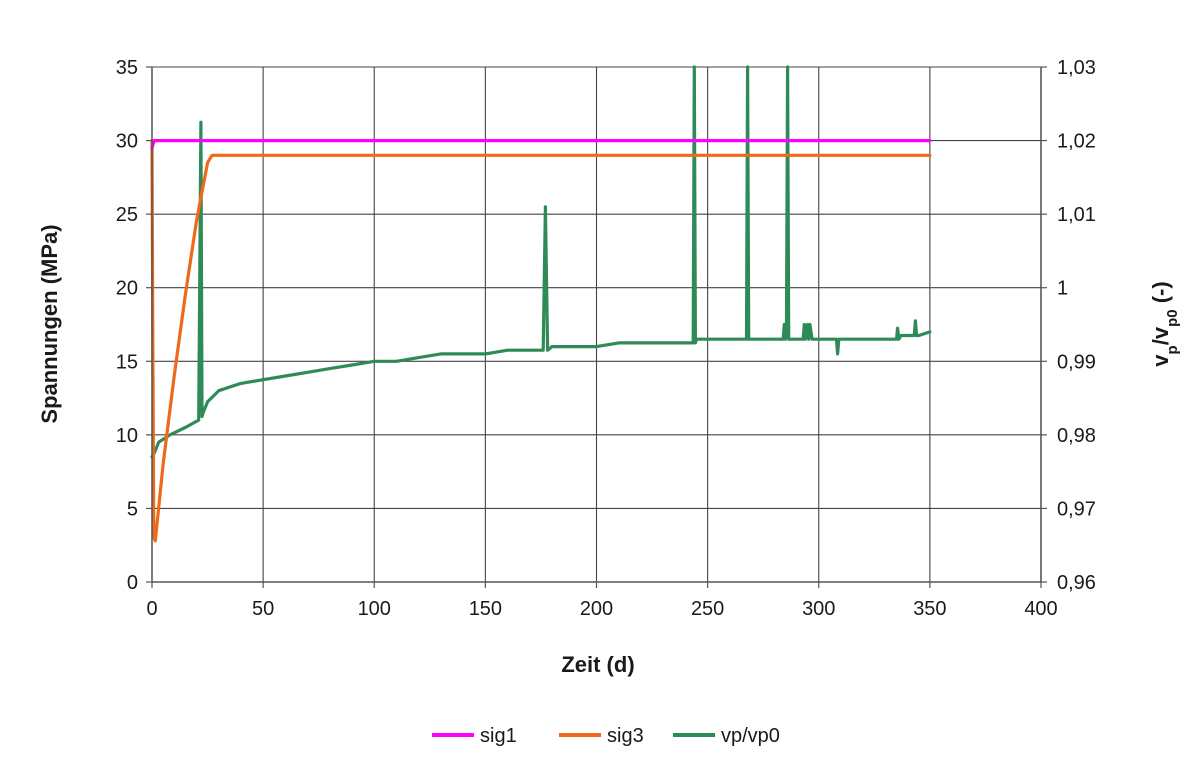  I want to click on x-tick-label: 400, so click(1040, 609).